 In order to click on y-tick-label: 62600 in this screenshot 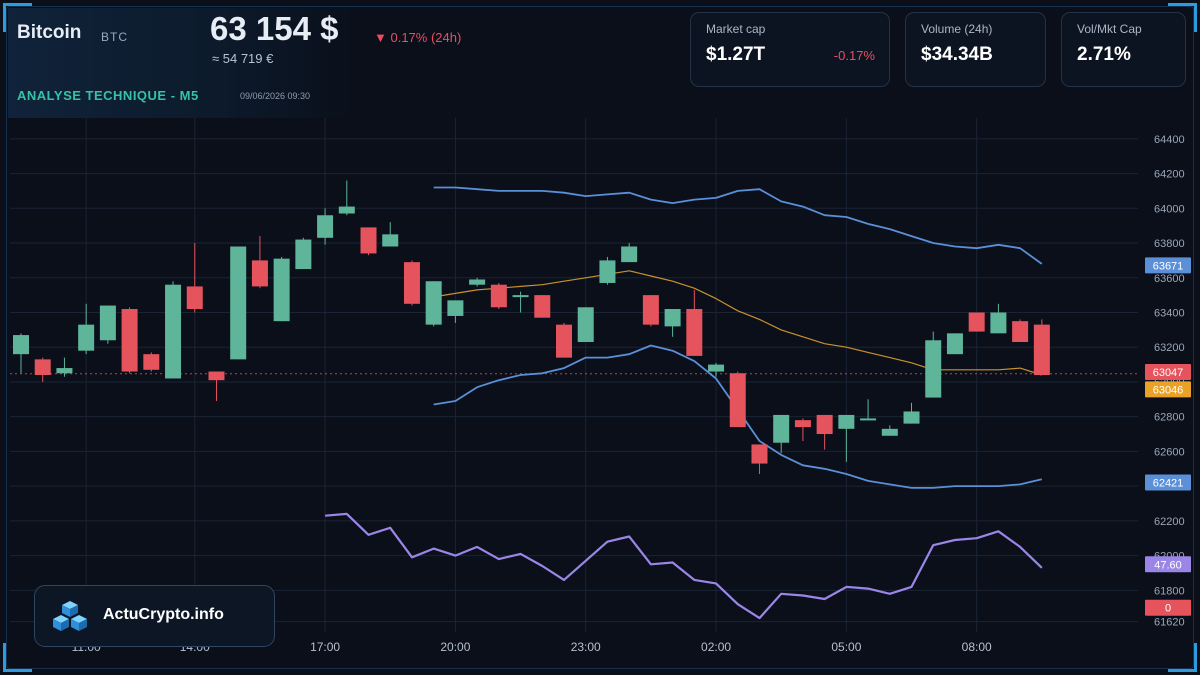, I will do `click(1169, 452)`.